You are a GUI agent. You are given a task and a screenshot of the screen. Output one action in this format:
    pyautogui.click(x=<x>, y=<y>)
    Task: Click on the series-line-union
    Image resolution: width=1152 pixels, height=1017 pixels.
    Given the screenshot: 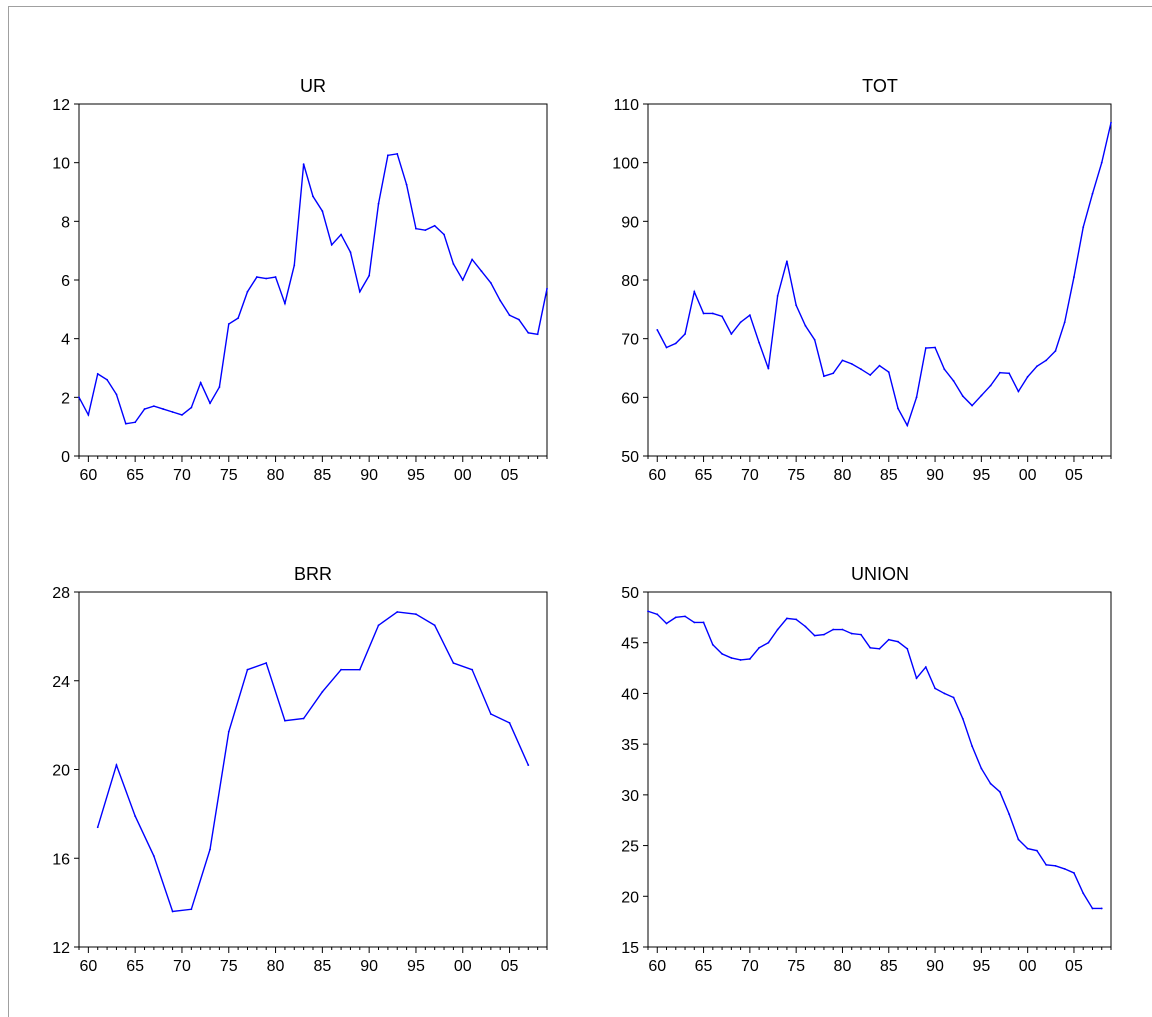 What is the action you would take?
    pyautogui.click(x=874, y=760)
    